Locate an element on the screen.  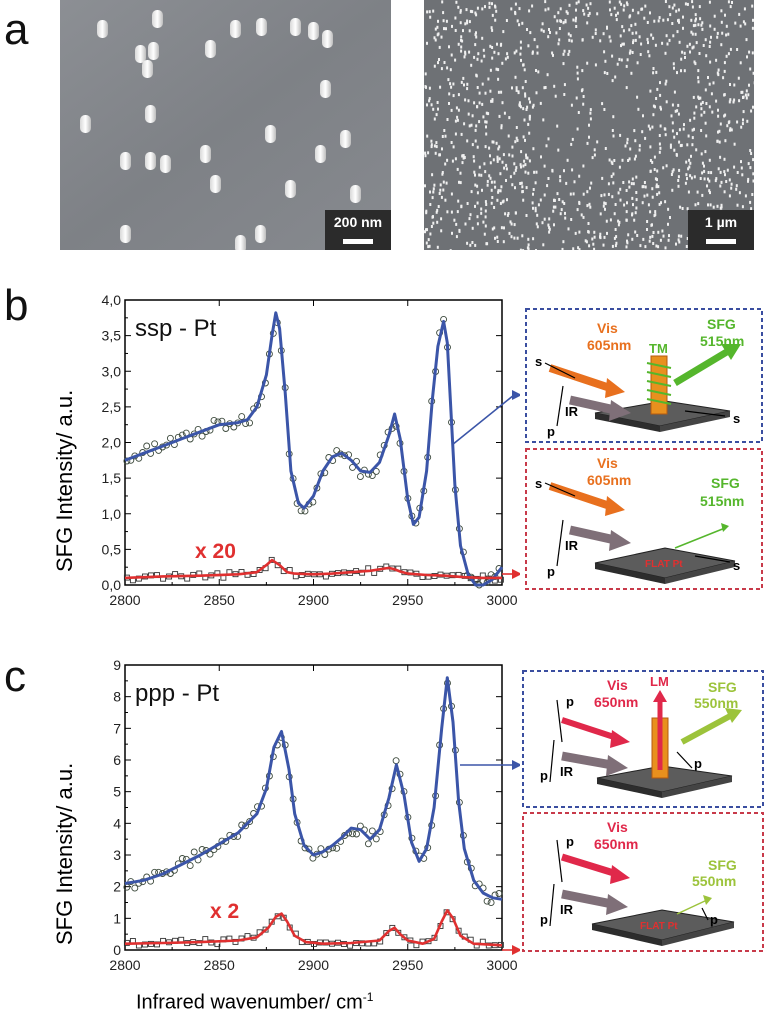
fit-line-blue is located at coordinates (314, 449).